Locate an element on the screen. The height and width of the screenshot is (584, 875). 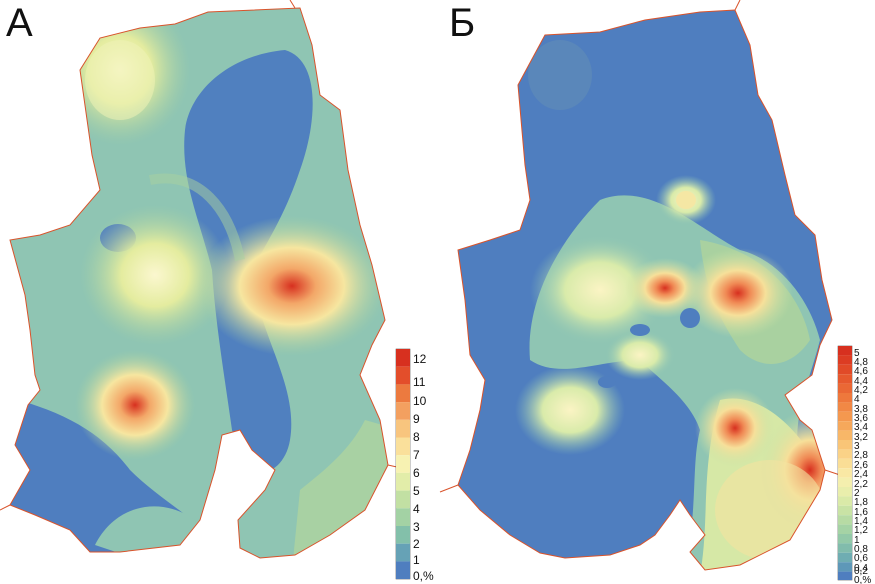
legend-b-label: 0,6 is located at coordinates (861, 558).